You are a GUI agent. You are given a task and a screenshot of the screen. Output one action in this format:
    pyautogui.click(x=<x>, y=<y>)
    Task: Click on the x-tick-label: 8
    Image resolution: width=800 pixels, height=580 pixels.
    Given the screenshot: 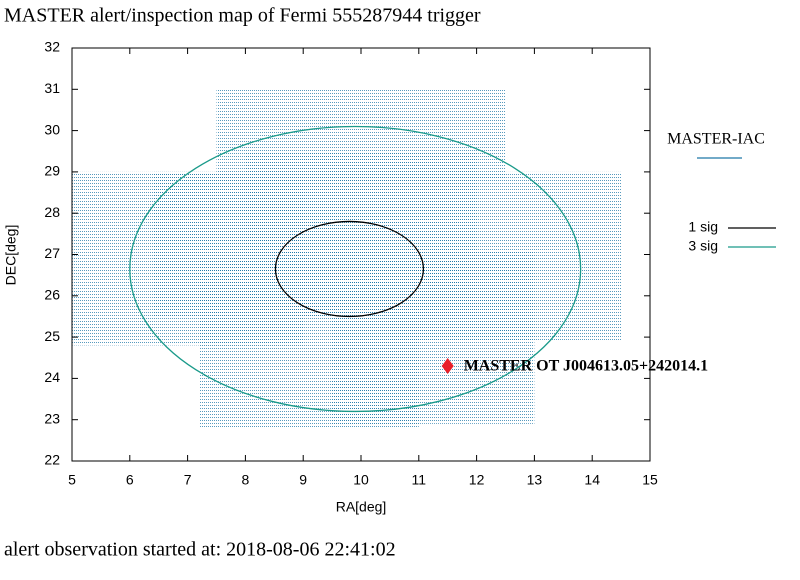 What is the action you would take?
    pyautogui.click(x=246, y=480)
    